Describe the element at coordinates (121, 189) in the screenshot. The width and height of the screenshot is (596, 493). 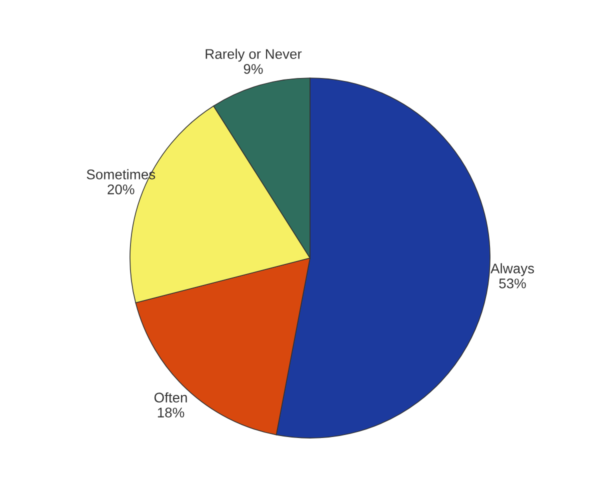
I see `data-label: 20%` at that location.